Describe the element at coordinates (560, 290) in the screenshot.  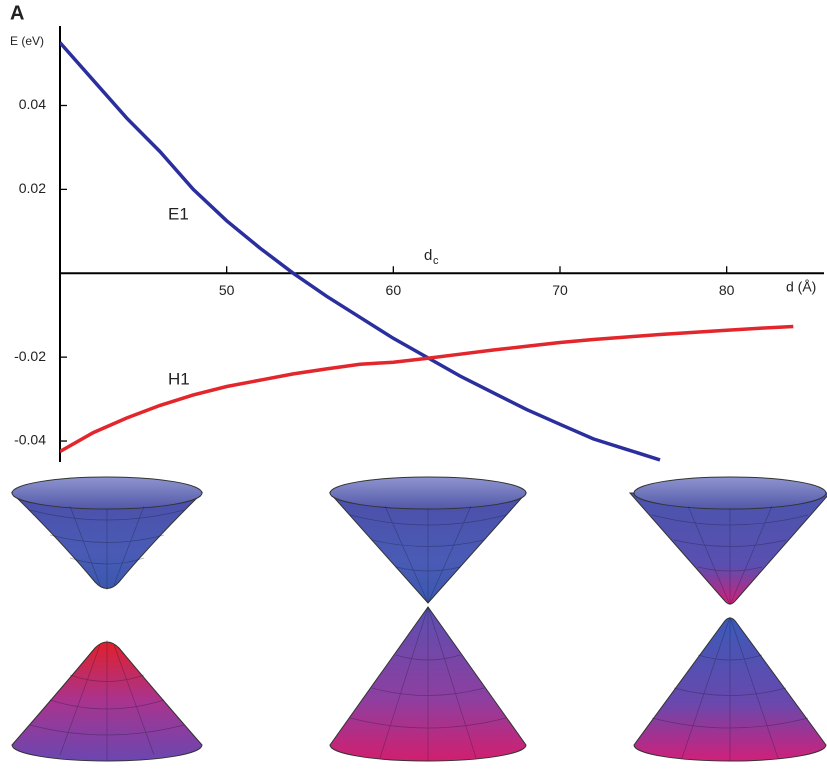
I see `x-tick-label: 70` at that location.